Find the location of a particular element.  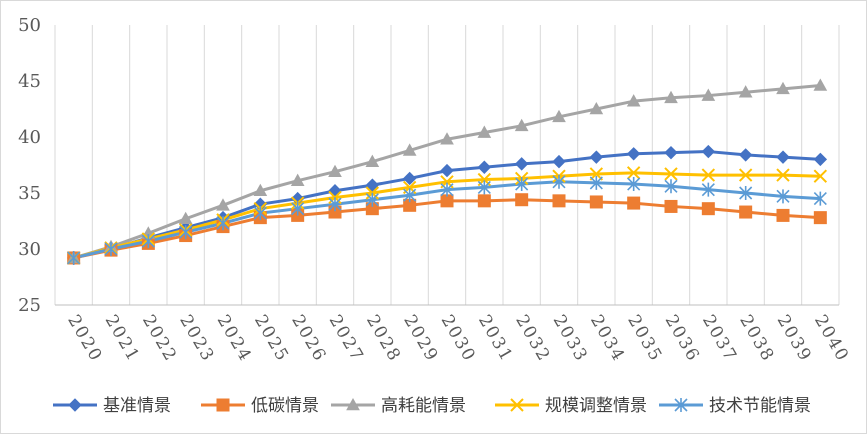

legend-item: 规模调整情景 is located at coordinates (571, 406).